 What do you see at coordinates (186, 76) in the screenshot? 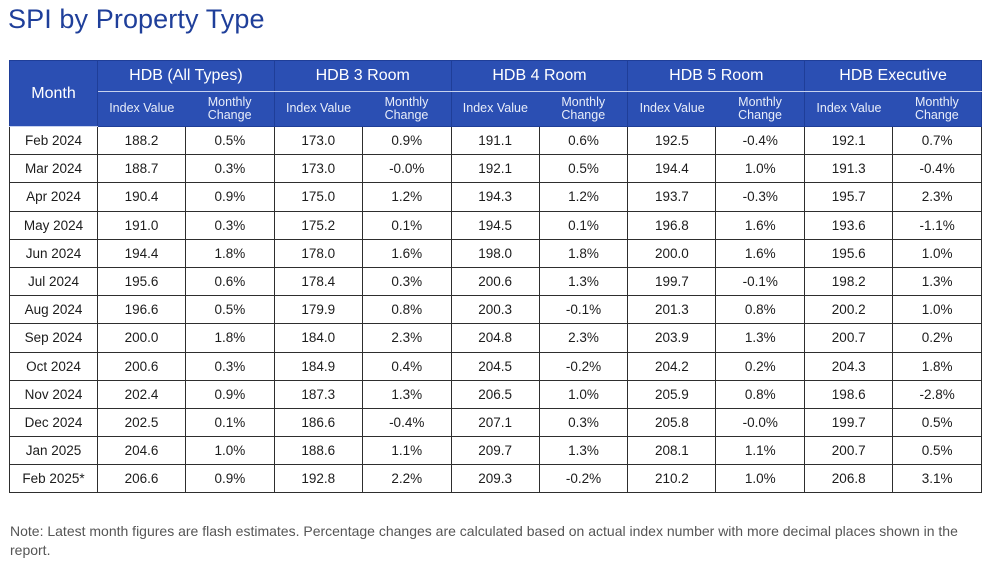
I see `group-header-hdb-all: HDB (All Types)` at bounding box center [186, 76].